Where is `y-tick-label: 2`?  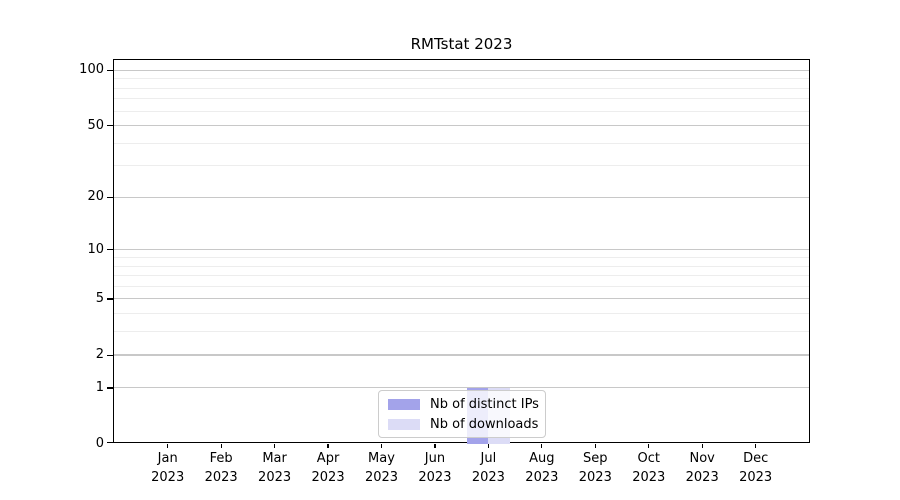
y-tick-label: 2 is located at coordinates (99, 355).